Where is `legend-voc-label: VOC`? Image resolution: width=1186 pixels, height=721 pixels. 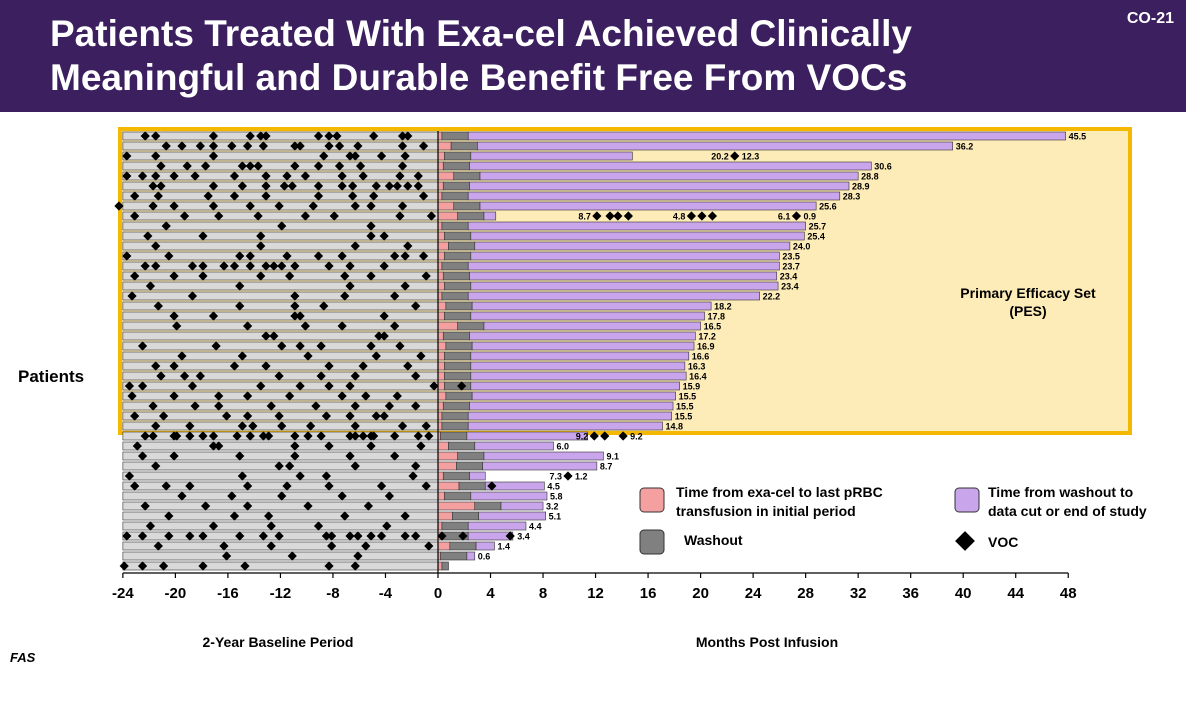 legend-voc-label: VOC is located at coordinates (1003, 542).